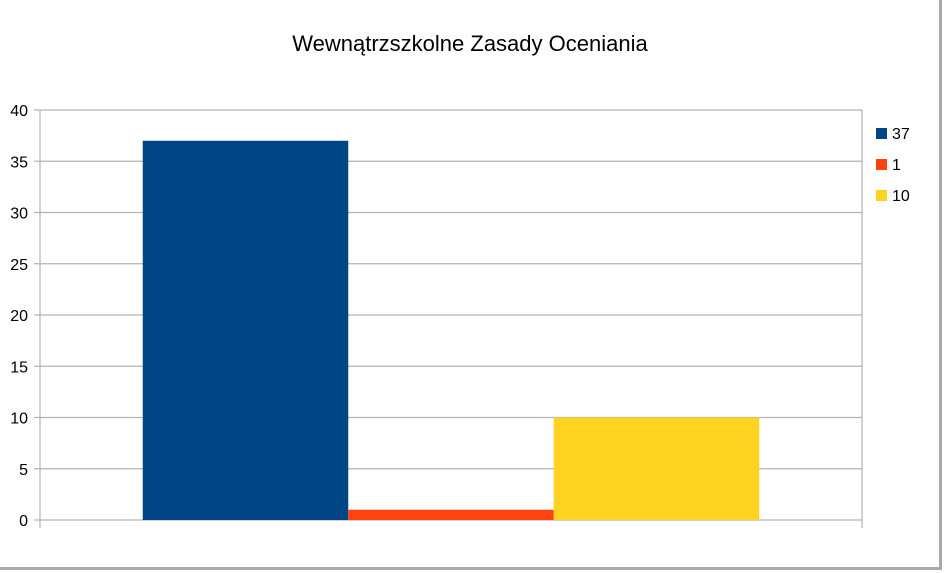  Describe the element at coordinates (19, 265) in the screenshot. I see `y-tick-label: 25` at that location.